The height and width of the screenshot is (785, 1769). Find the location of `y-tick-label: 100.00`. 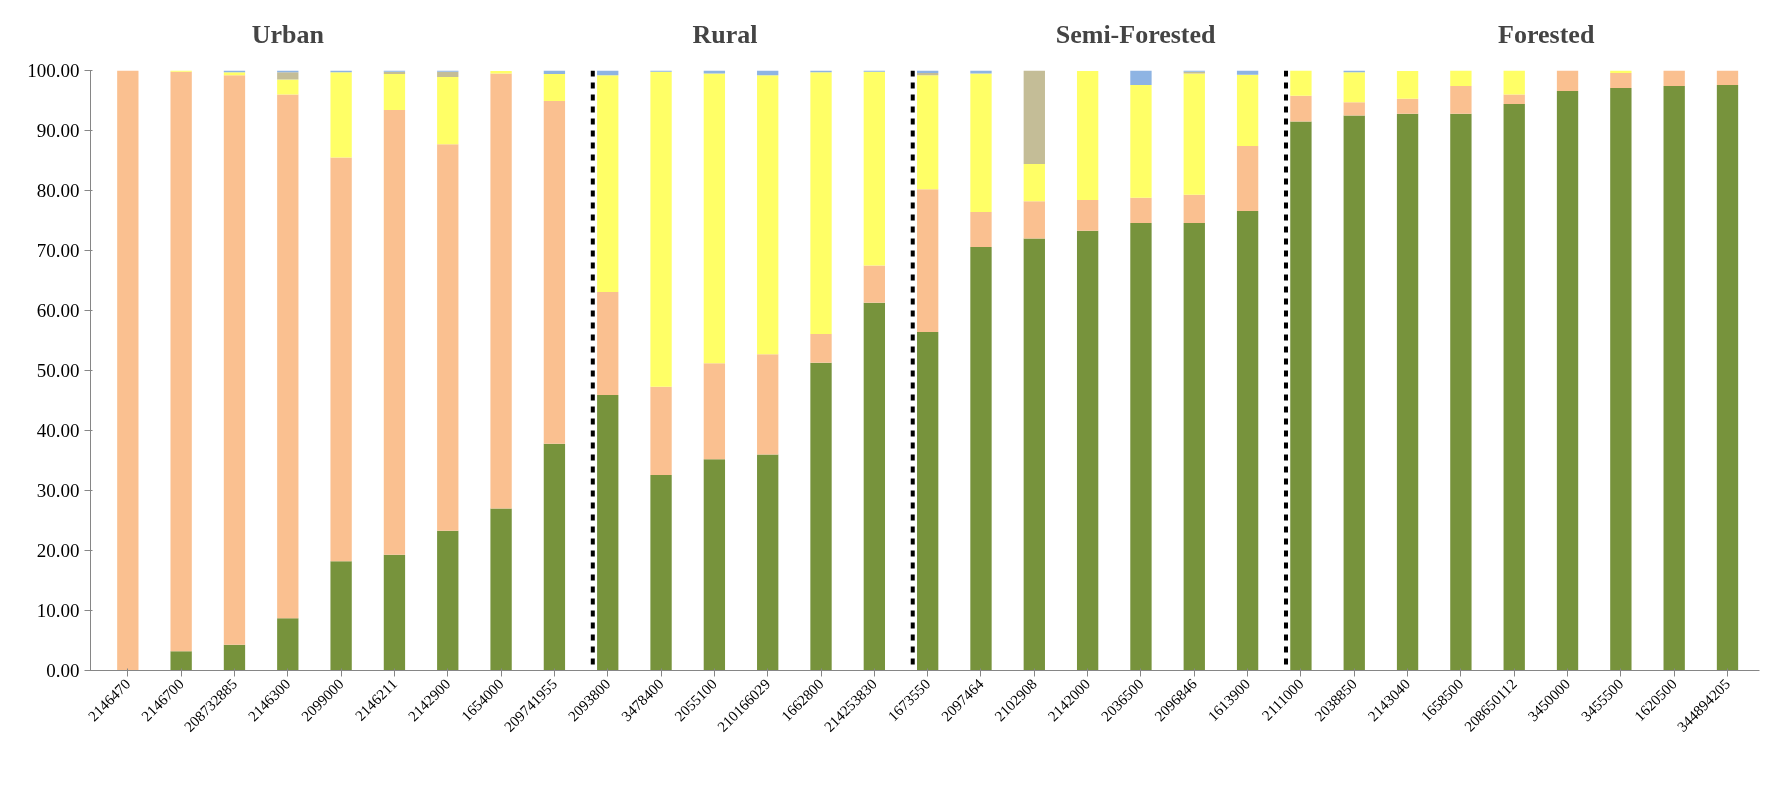

y-tick-label: 100.00 is located at coordinates (53, 70).